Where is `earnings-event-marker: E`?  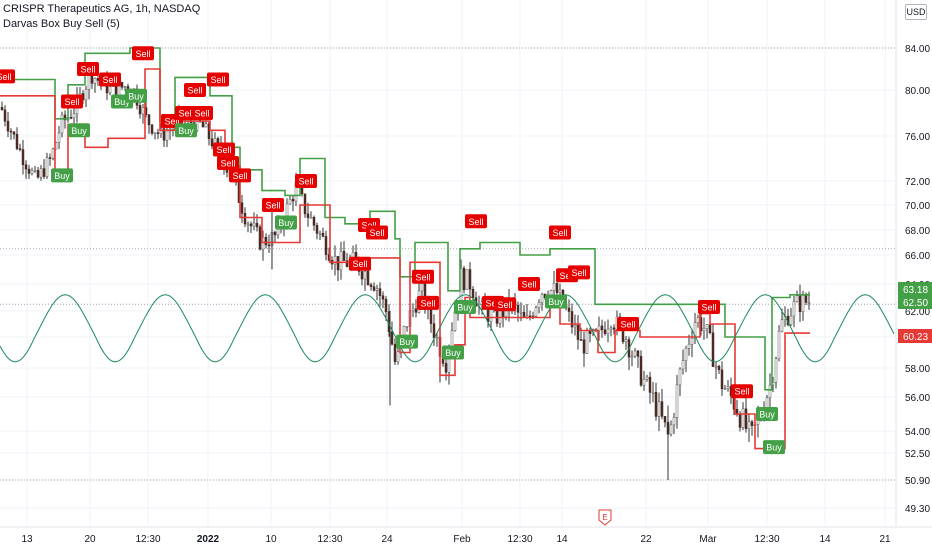 earnings-event-marker: E is located at coordinates (605, 517).